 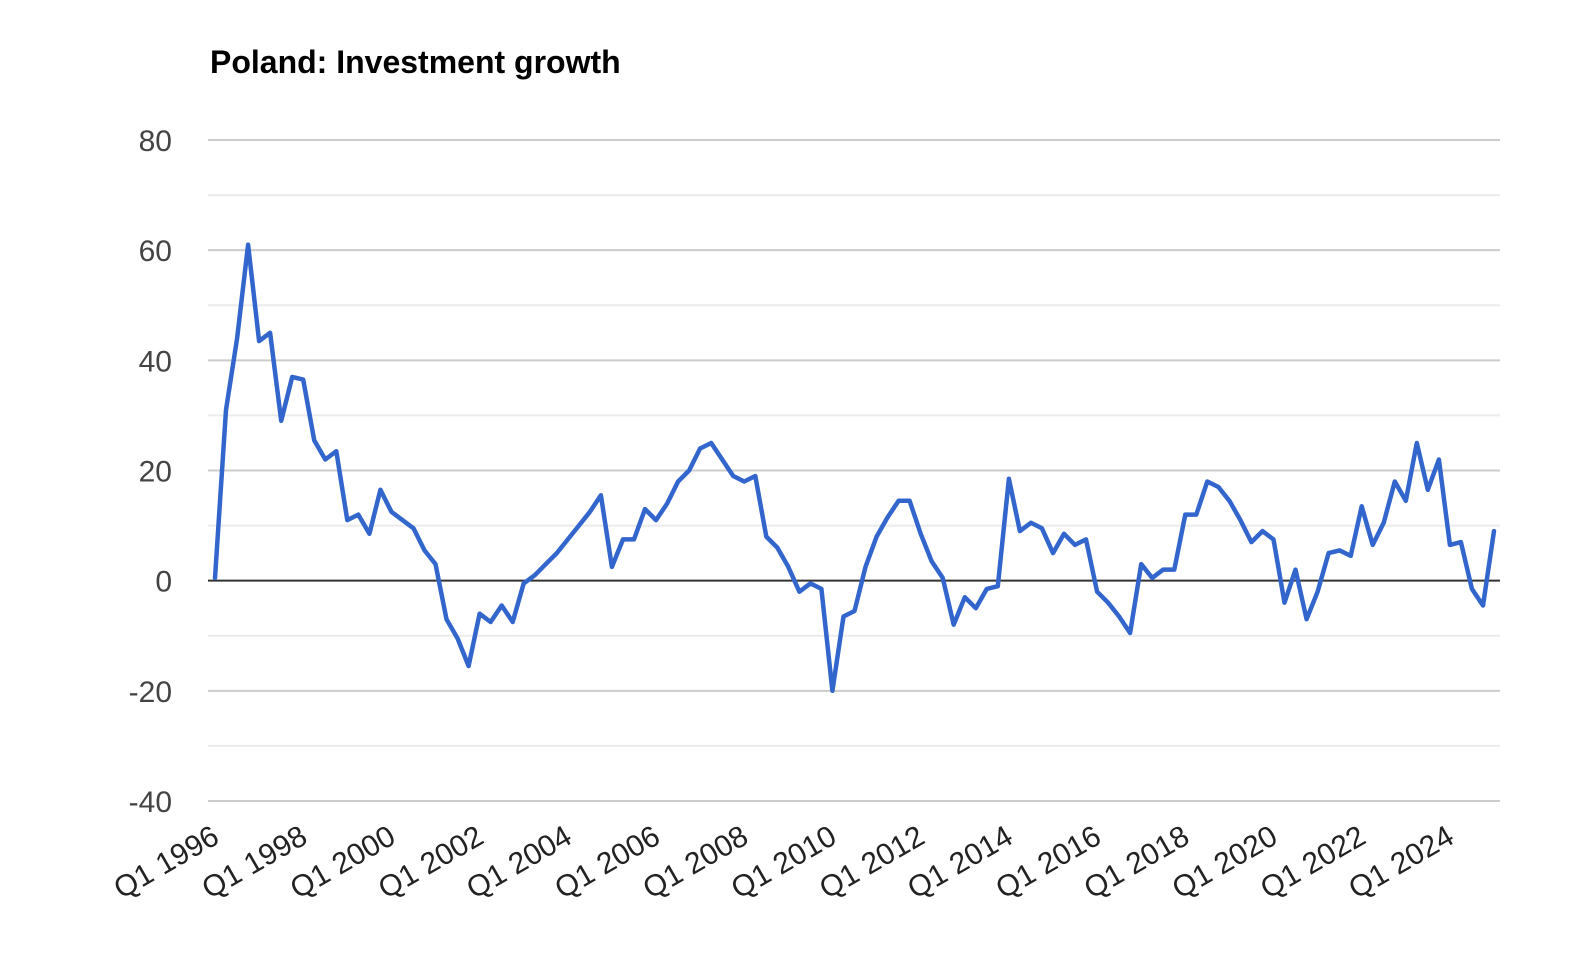 I want to click on chart-title: Poland: Investment growth, so click(x=415, y=62).